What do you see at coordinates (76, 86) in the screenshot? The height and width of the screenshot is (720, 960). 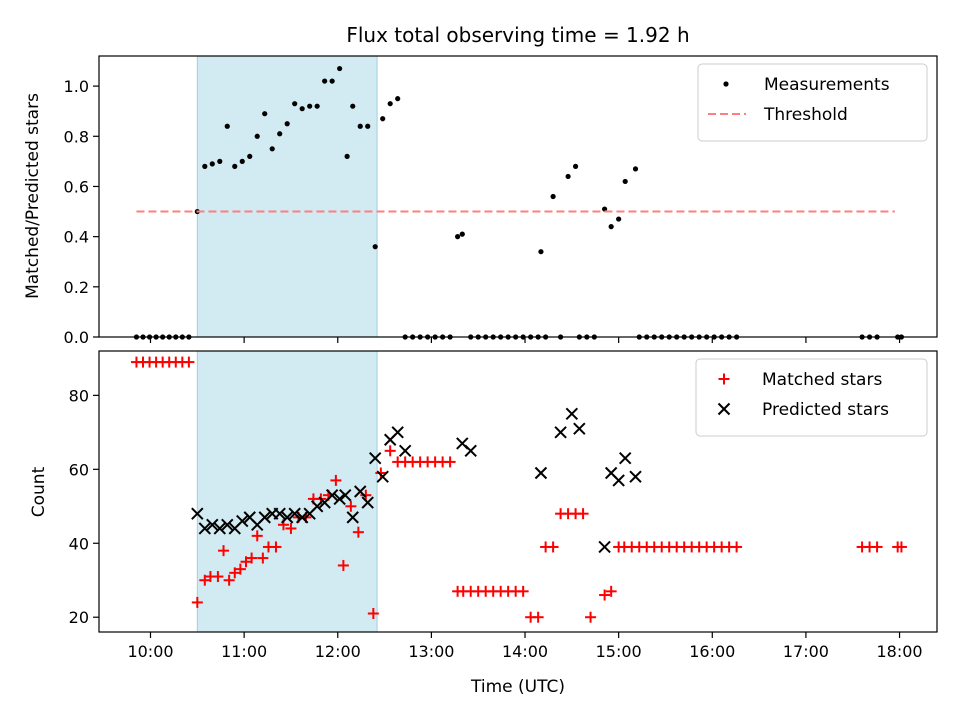 I see `top-y-tick-label: 1.0` at bounding box center [76, 86].